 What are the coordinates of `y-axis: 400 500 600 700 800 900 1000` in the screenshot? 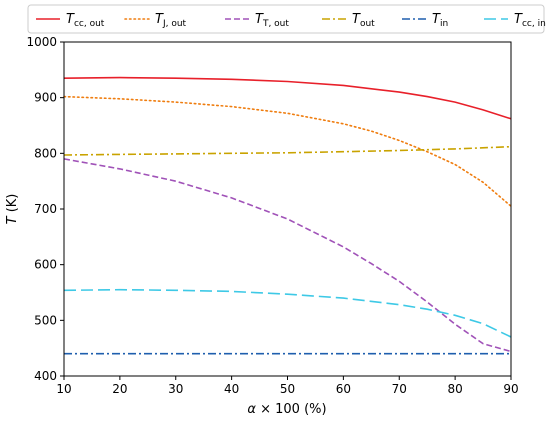 It's located at (45, 209).